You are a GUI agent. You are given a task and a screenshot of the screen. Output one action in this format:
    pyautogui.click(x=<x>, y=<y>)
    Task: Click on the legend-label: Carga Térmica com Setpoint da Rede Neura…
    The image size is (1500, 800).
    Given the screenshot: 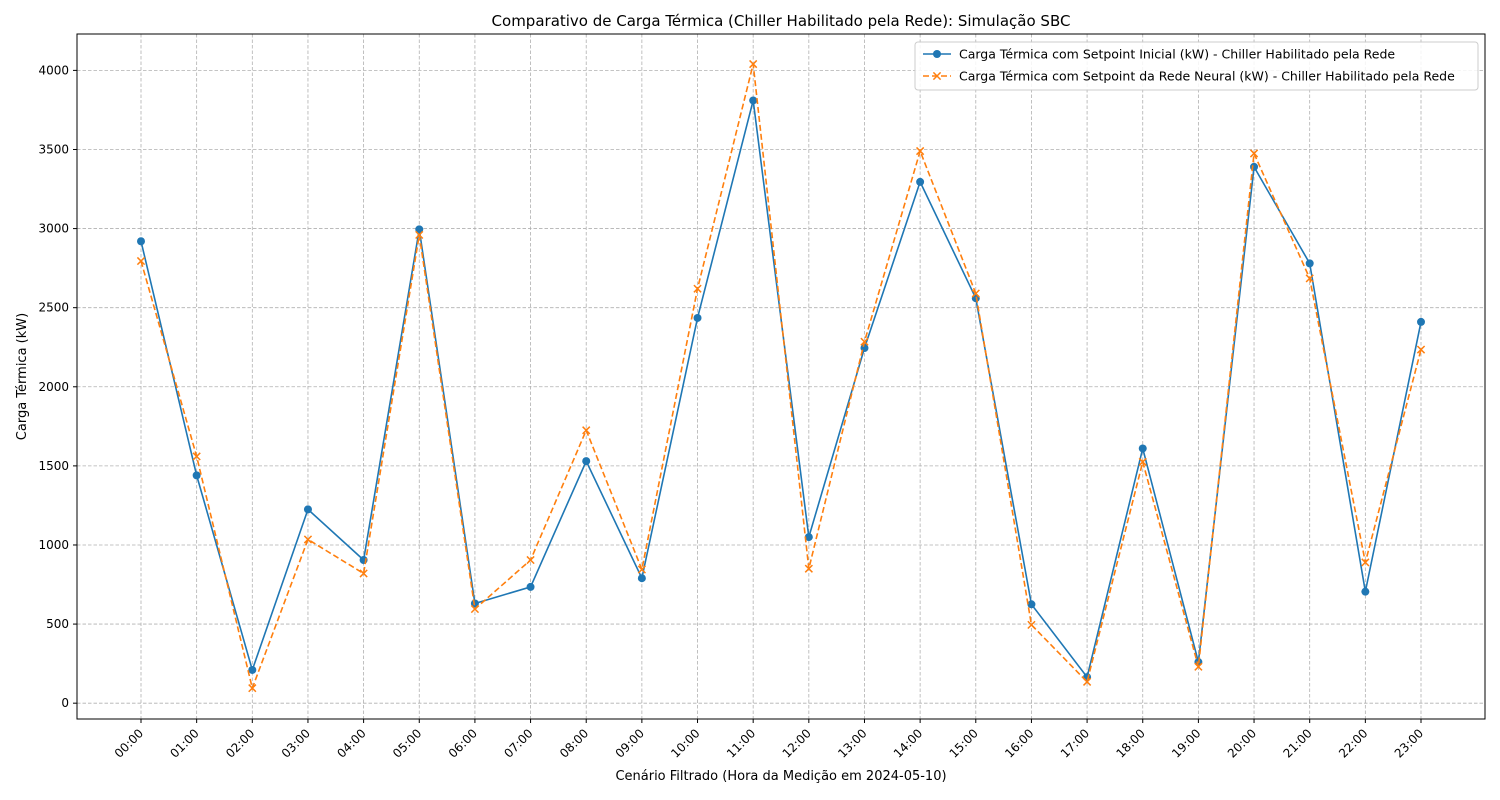 What is the action you would take?
    pyautogui.click(x=1207, y=76)
    